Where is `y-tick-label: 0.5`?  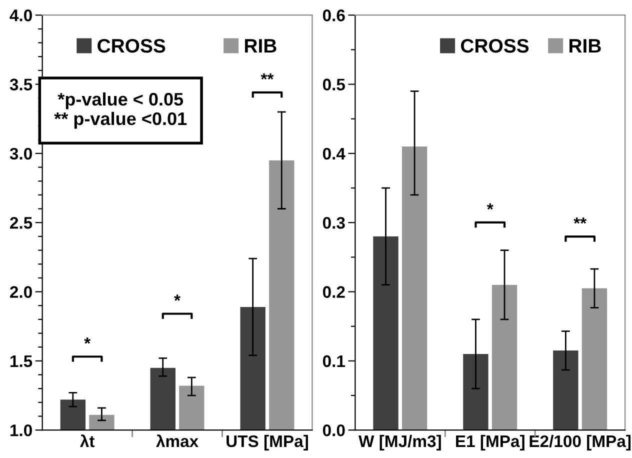
y-tick-label: 0.5 is located at coordinates (333, 84).